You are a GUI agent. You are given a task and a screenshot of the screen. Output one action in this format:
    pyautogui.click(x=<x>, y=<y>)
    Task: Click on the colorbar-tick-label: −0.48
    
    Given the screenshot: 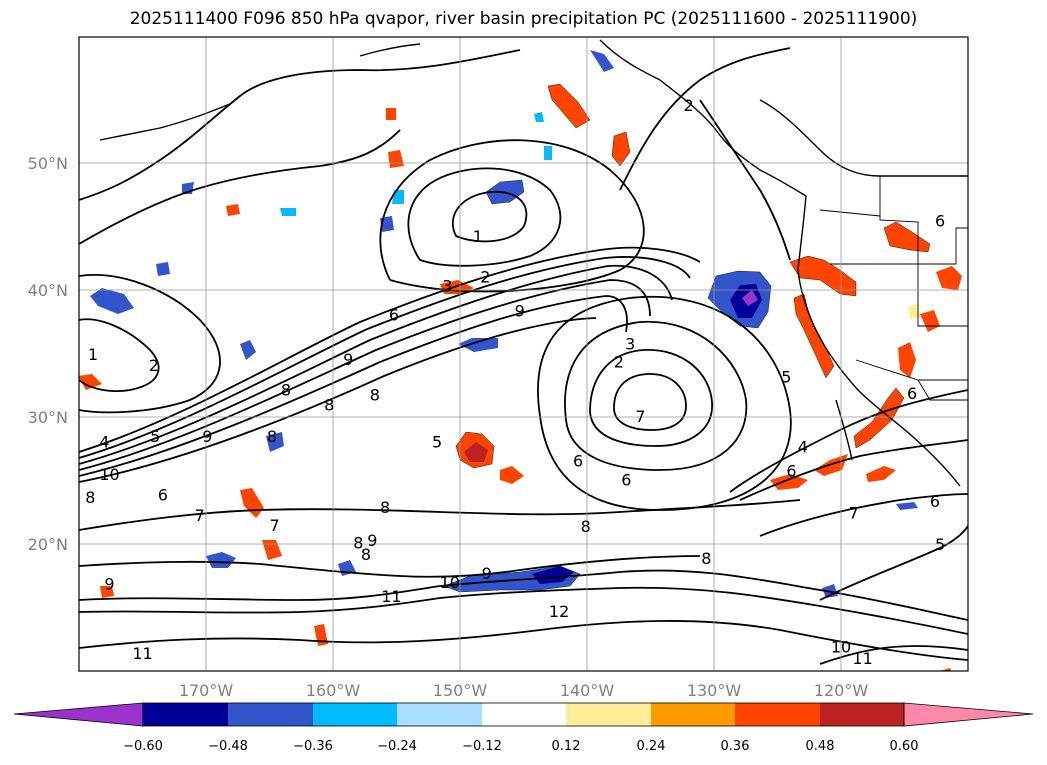 What is the action you would take?
    pyautogui.click(x=228, y=746)
    